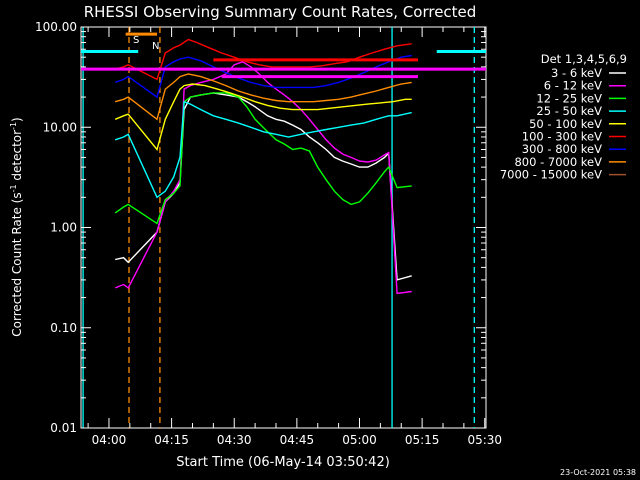 The image size is (640, 480). I want to click on legend-label-4: 50 - 100 keV, so click(565, 124).